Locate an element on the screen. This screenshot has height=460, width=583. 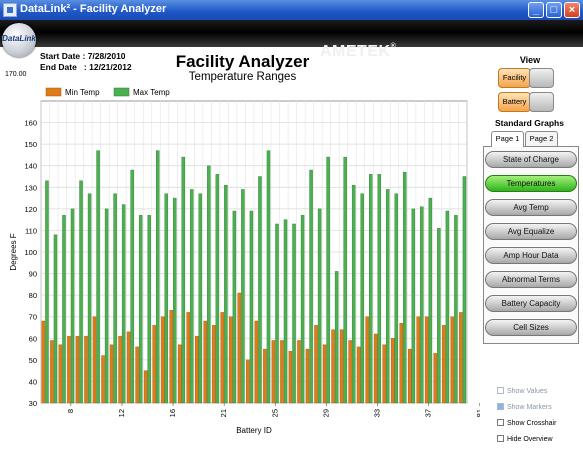
y-tick-label: 110 is located at coordinates (31, 230).